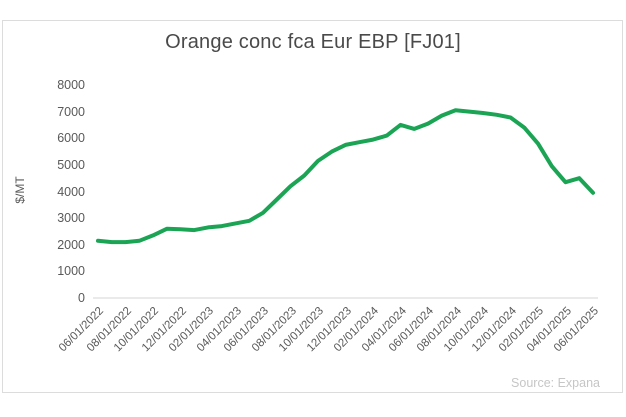 This screenshot has height=417, width=626. I want to click on y-tick-label: 5000, so click(71, 164).